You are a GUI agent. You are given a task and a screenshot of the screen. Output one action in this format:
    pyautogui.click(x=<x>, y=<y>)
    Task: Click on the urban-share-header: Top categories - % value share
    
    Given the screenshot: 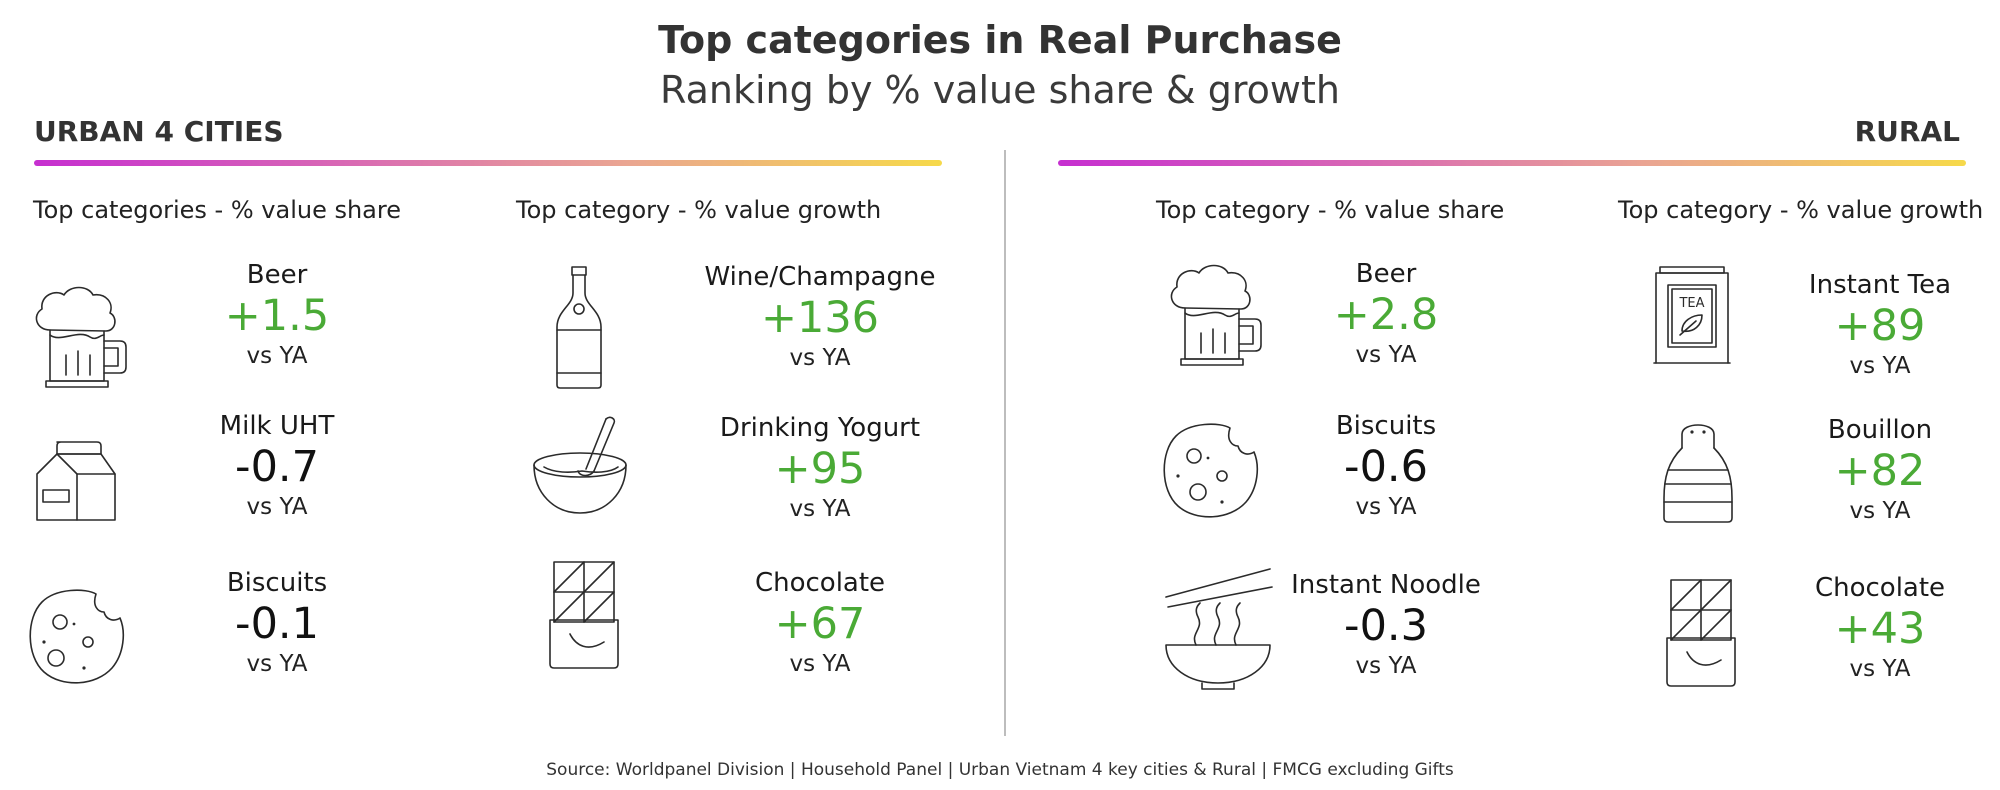 What is the action you would take?
    pyautogui.click(x=217, y=210)
    